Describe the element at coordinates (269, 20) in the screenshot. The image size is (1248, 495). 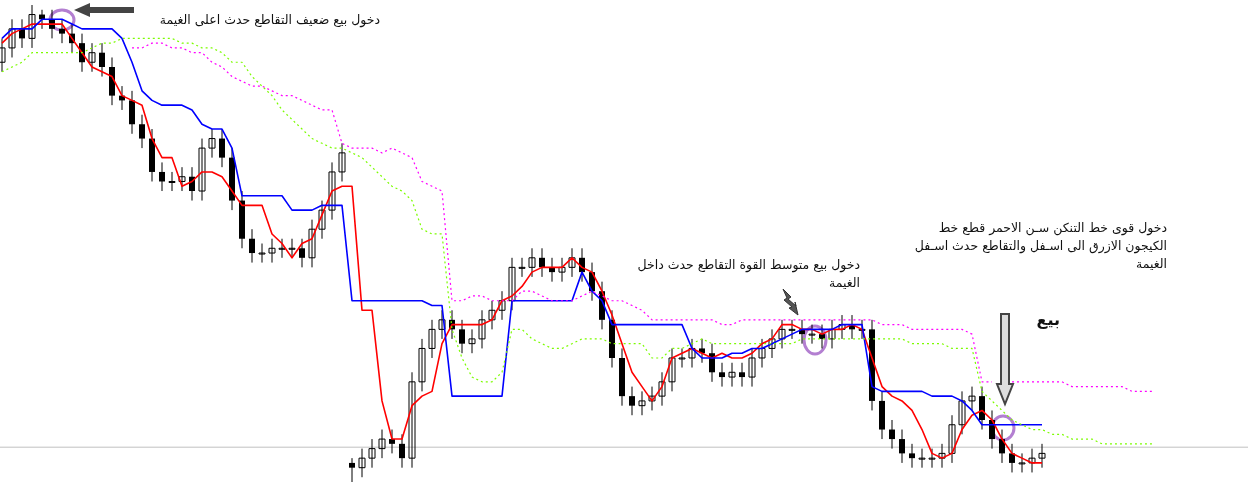
I see `annotation: دخول بيع ضعيف التقاطع حدث اعلى الغيمة` at that location.